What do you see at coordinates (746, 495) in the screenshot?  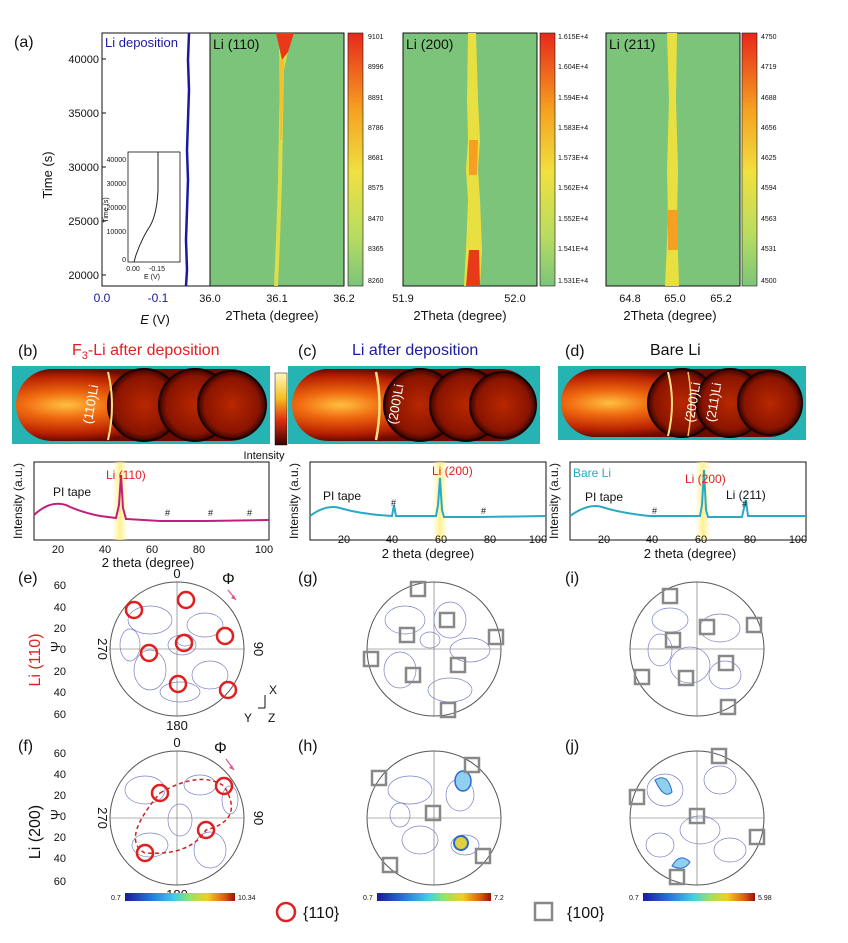 I see `panel-d-extra-label: Li (211)` at bounding box center [746, 495].